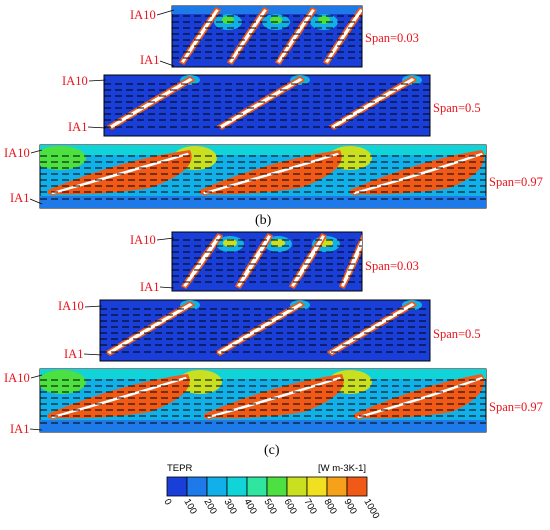  Describe the element at coordinates (273, 176) in the screenshot. I see `panel-span-097-a: IA10 IA1 Span=0.97` at that location.